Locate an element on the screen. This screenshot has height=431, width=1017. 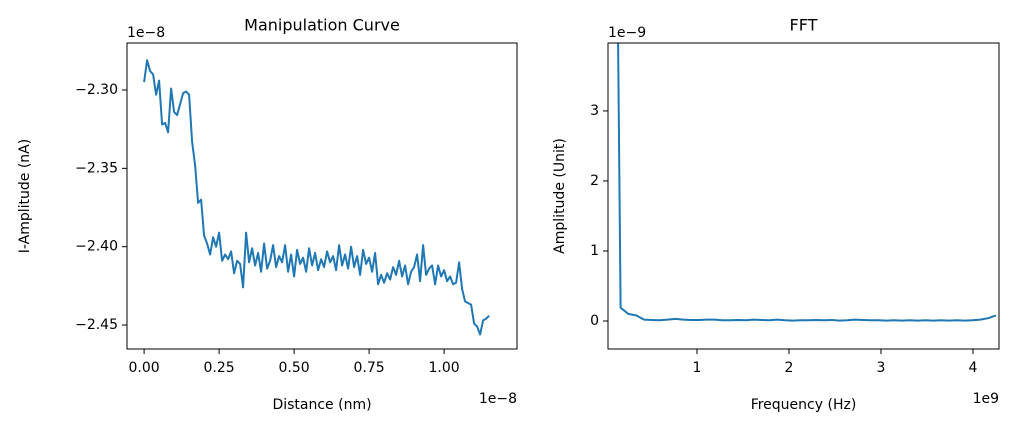
x-offset-label: 1e9 is located at coordinates (986, 399).